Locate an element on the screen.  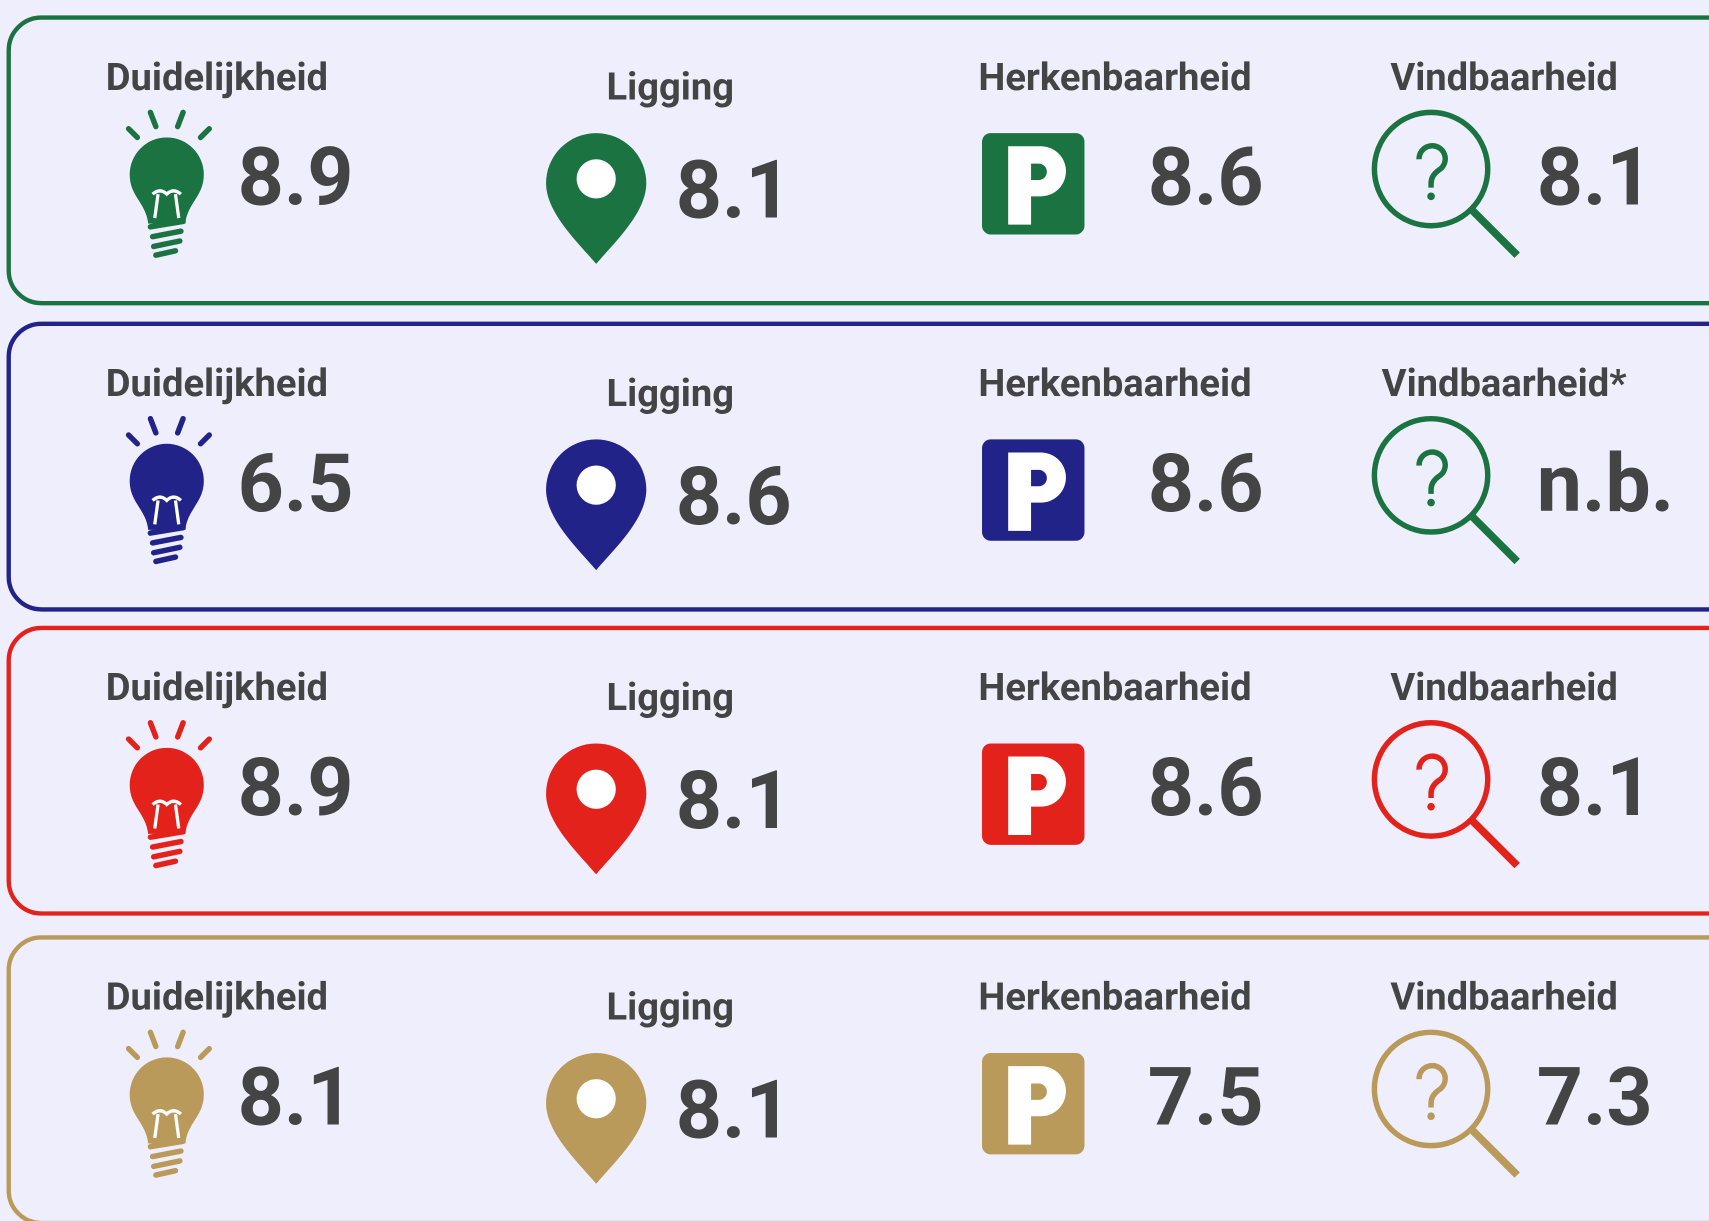
item-score: n.b. is located at coordinates (1605, 483).